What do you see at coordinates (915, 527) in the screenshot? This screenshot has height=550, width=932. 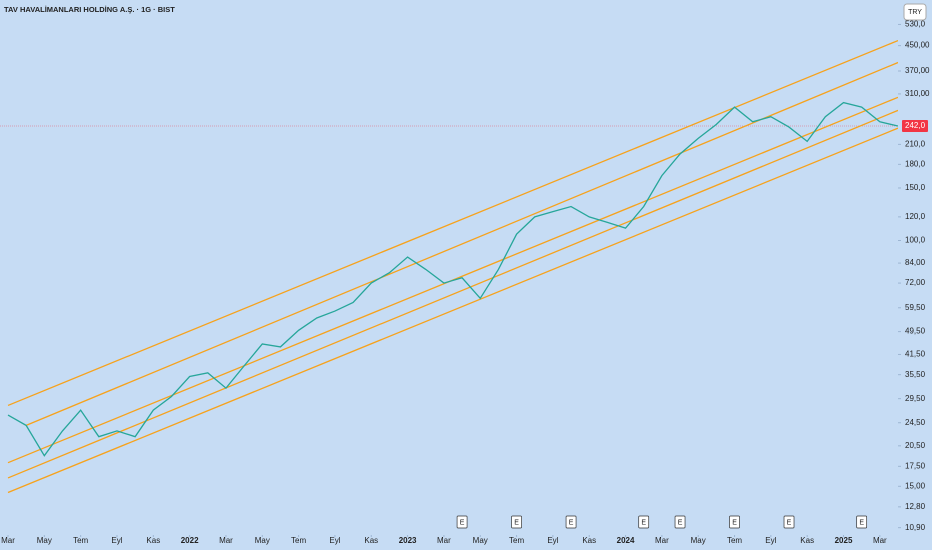 I see `y-tick-label: 10,90` at bounding box center [915, 527].